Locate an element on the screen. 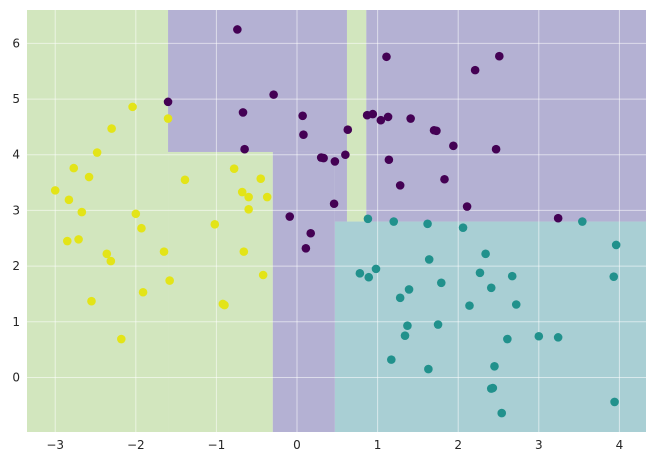  x-tick-label: 1 is located at coordinates (378, 445).